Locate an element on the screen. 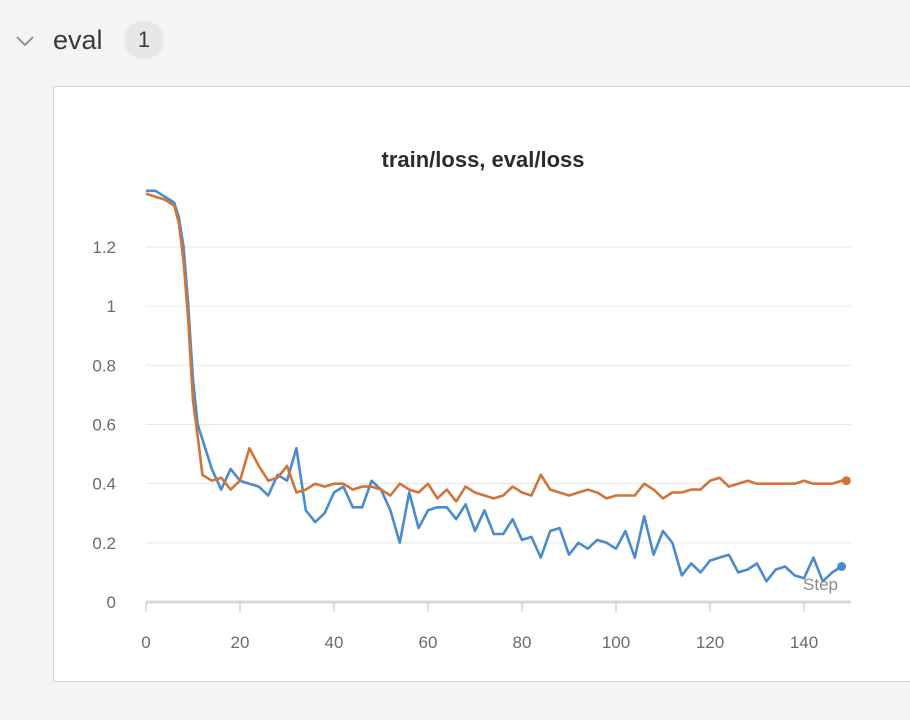 The height and width of the screenshot is (720, 910). x-tick-label: 40 is located at coordinates (334, 642).